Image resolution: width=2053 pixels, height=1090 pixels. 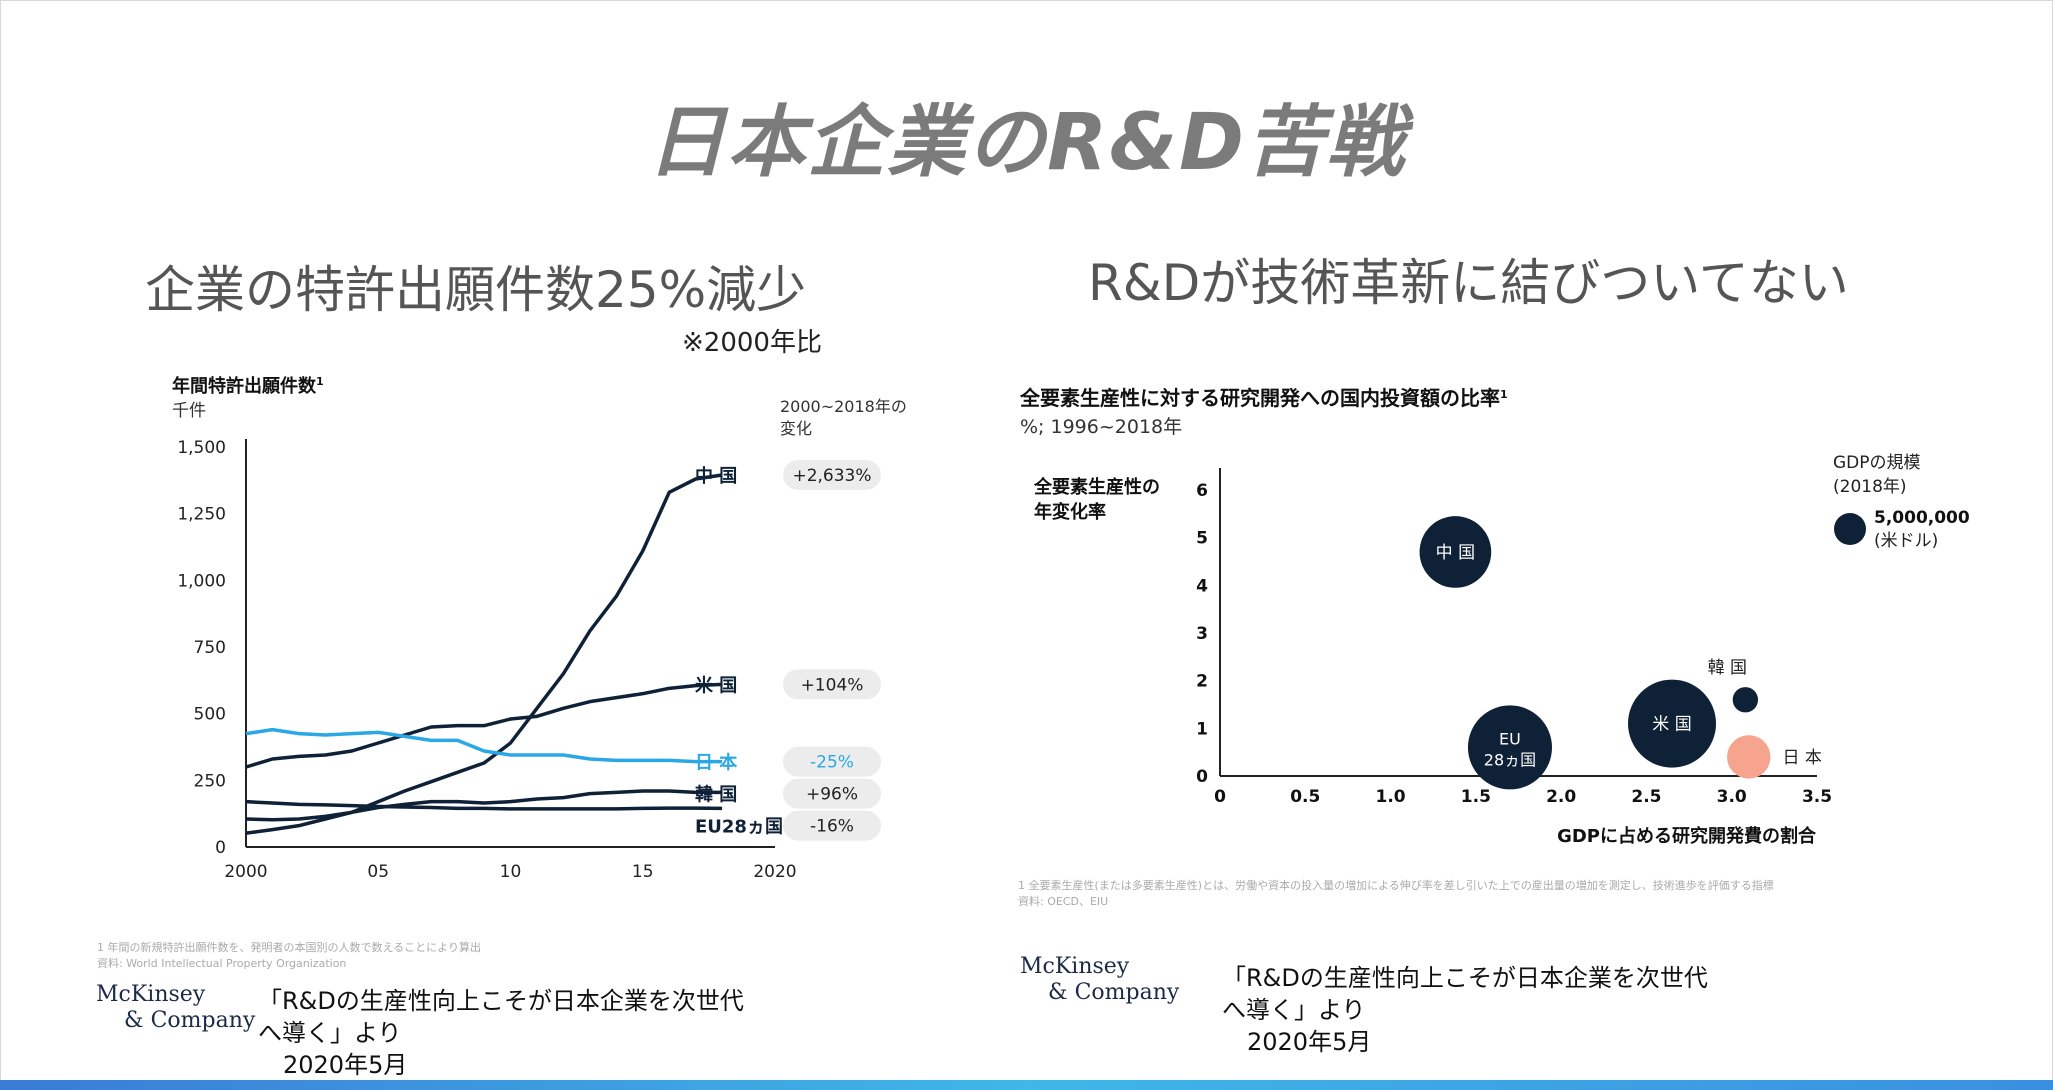 What do you see at coordinates (1202, 539) in the screenshot?
I see `y-tick-label: 5` at bounding box center [1202, 539].